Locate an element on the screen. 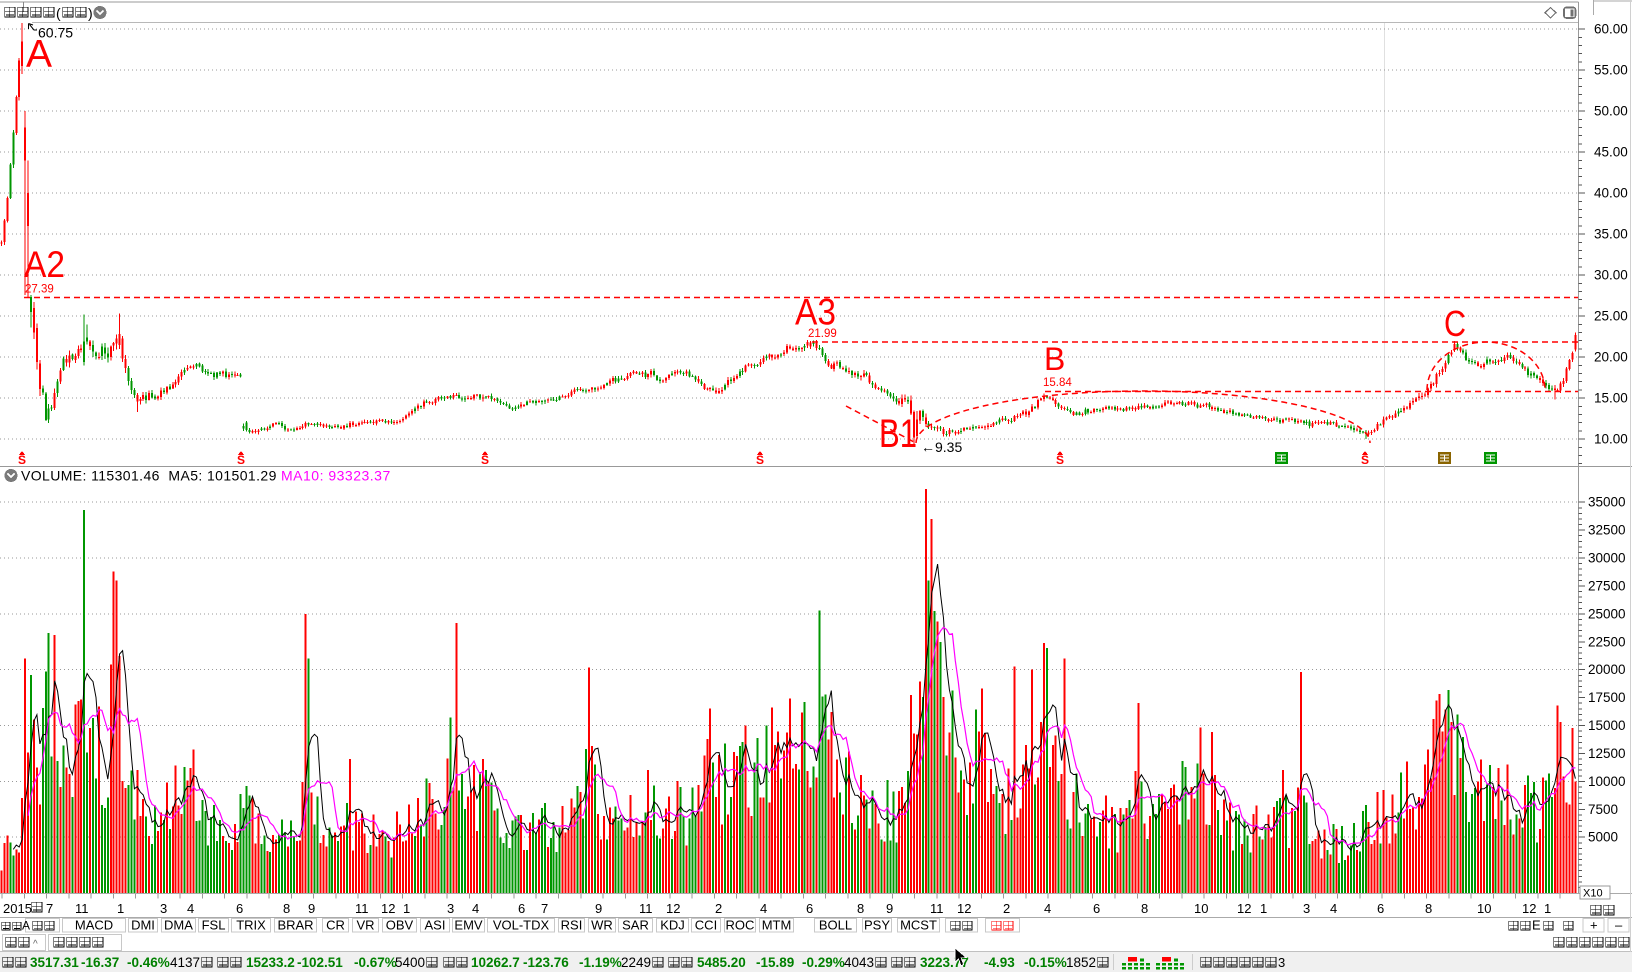 Image resolution: width=1632 pixels, height=972 pixels. svg-text: -4.93 is located at coordinates (999, 962).